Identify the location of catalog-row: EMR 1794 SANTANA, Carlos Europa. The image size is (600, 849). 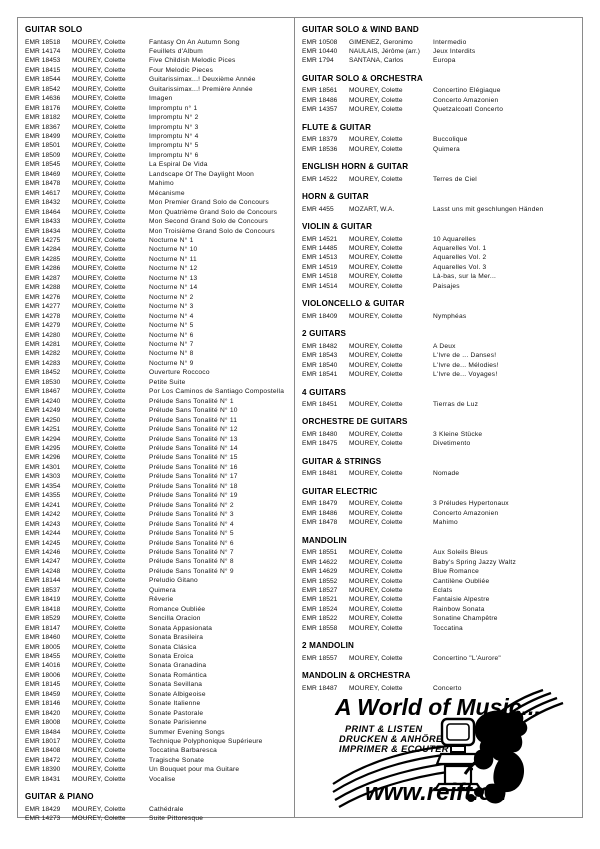
(439, 60).